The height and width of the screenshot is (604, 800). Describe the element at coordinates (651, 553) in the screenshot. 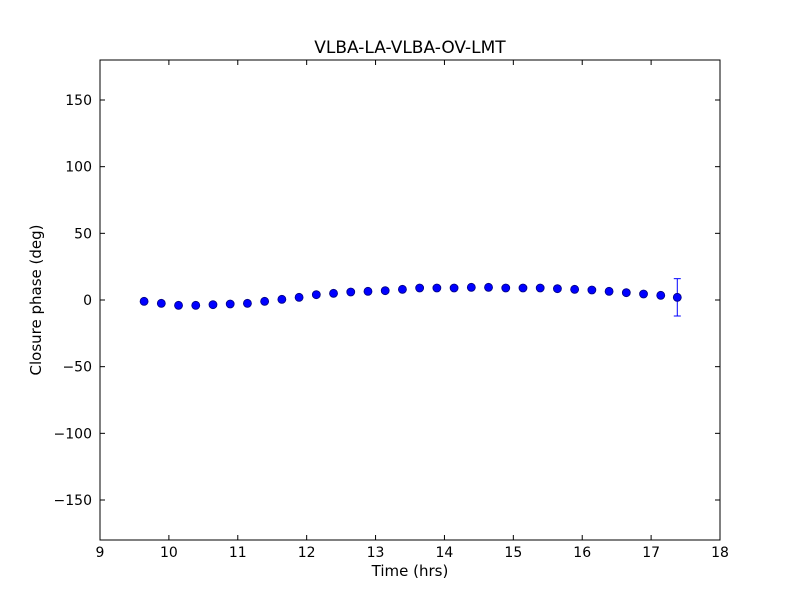

I see `x-tick-label: 17` at that location.